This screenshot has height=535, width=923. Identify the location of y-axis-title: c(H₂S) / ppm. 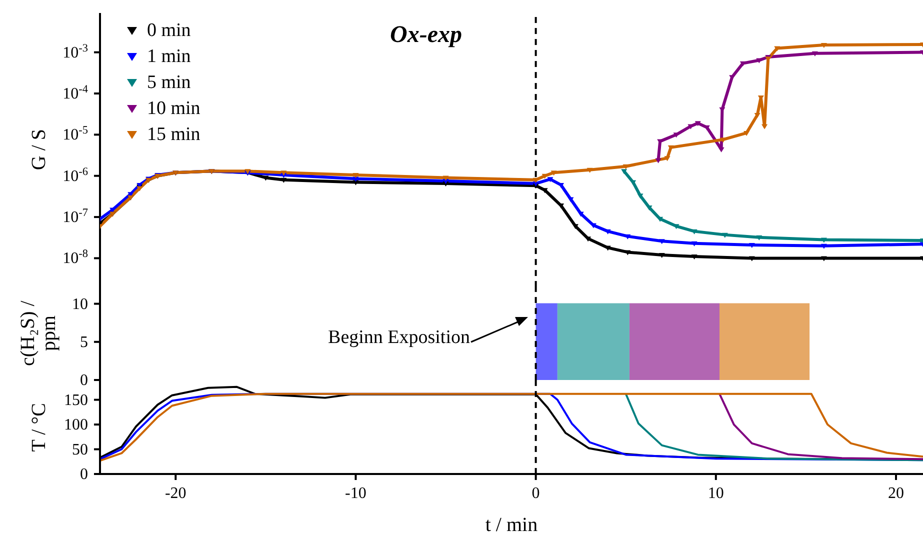
(38, 334).